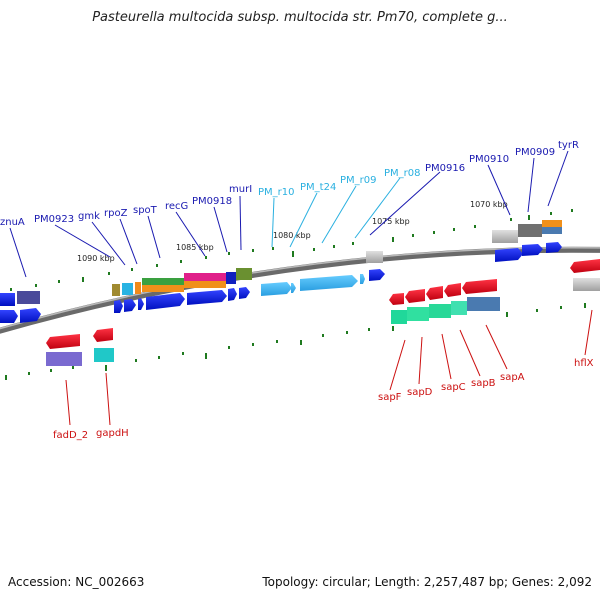 Image resolution: width=600 pixels, height=600 pixels. What do you see at coordinates (584, 363) in the screenshot?
I see `gene-label: hflX` at bounding box center [584, 363].